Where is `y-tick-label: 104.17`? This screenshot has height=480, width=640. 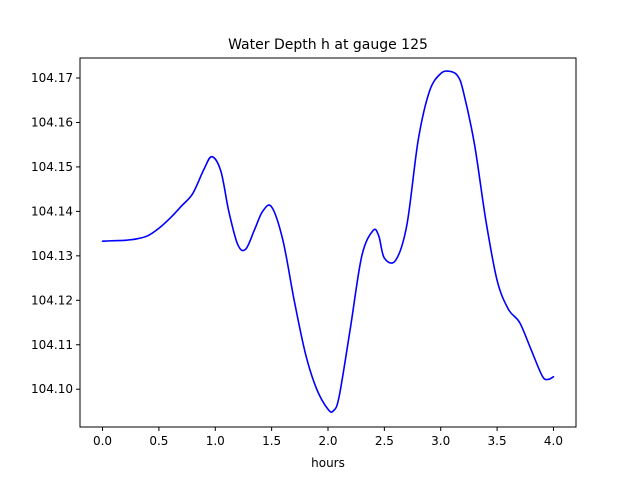
y-tick-label: 104.17 is located at coordinates (52, 78).